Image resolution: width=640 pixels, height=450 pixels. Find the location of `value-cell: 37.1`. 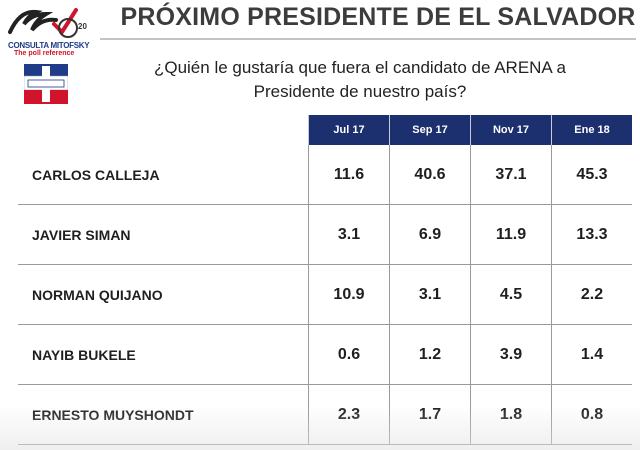

value-cell: 37.1 is located at coordinates (510, 175).